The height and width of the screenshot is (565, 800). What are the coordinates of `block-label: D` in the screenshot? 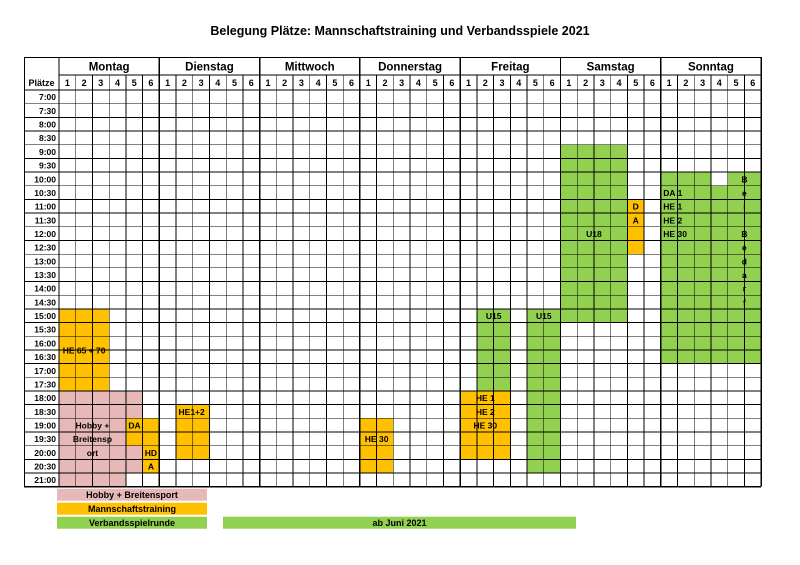 It's located at (636, 207).